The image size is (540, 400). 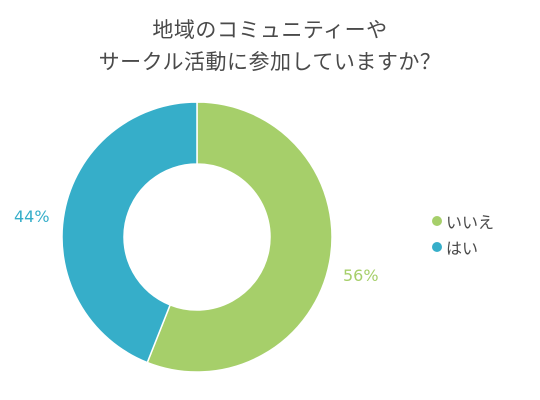 What do you see at coordinates (437, 221) in the screenshot?
I see `legend-marker-iie` at bounding box center [437, 221].